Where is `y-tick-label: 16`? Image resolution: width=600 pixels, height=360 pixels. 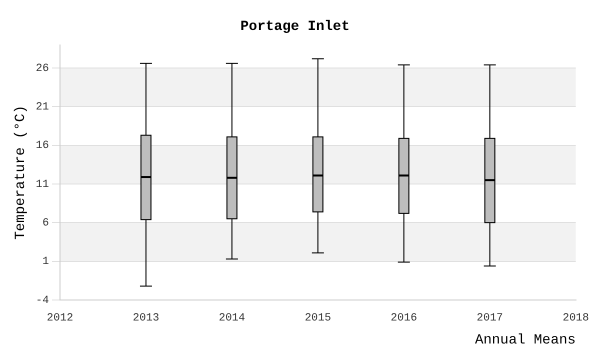 y-tick-label: 16 is located at coordinates (42, 146).